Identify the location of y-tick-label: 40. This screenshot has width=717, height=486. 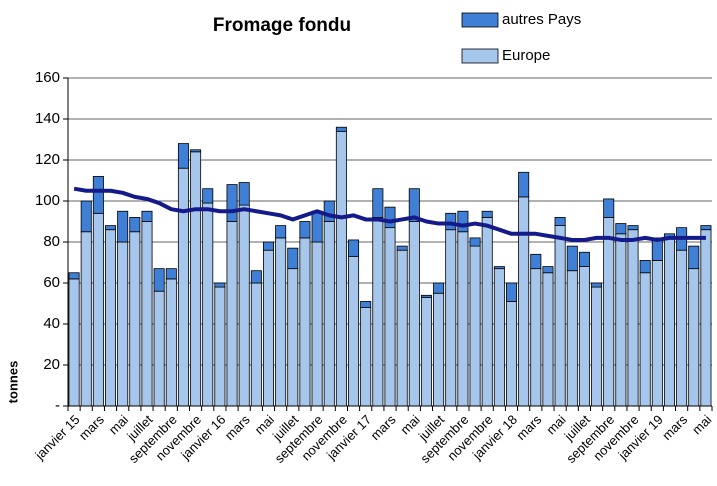
(51, 323).